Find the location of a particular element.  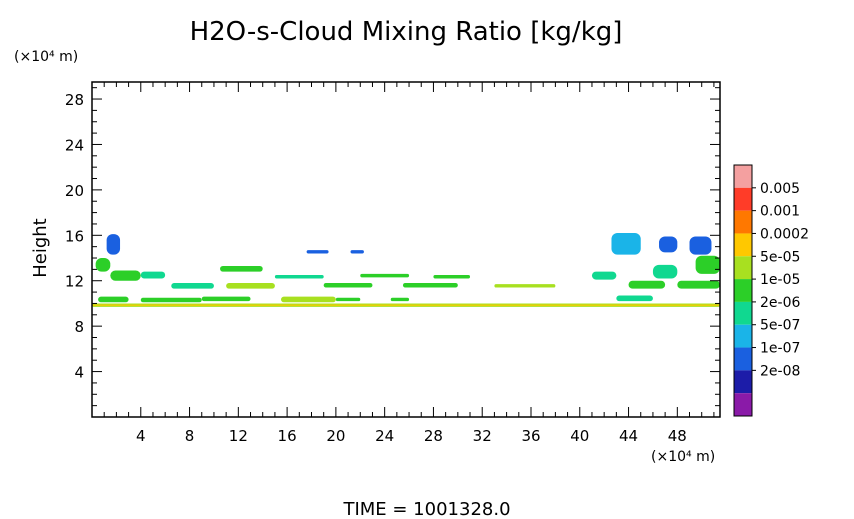

y-tick-label: 8 is located at coordinates (79, 327).